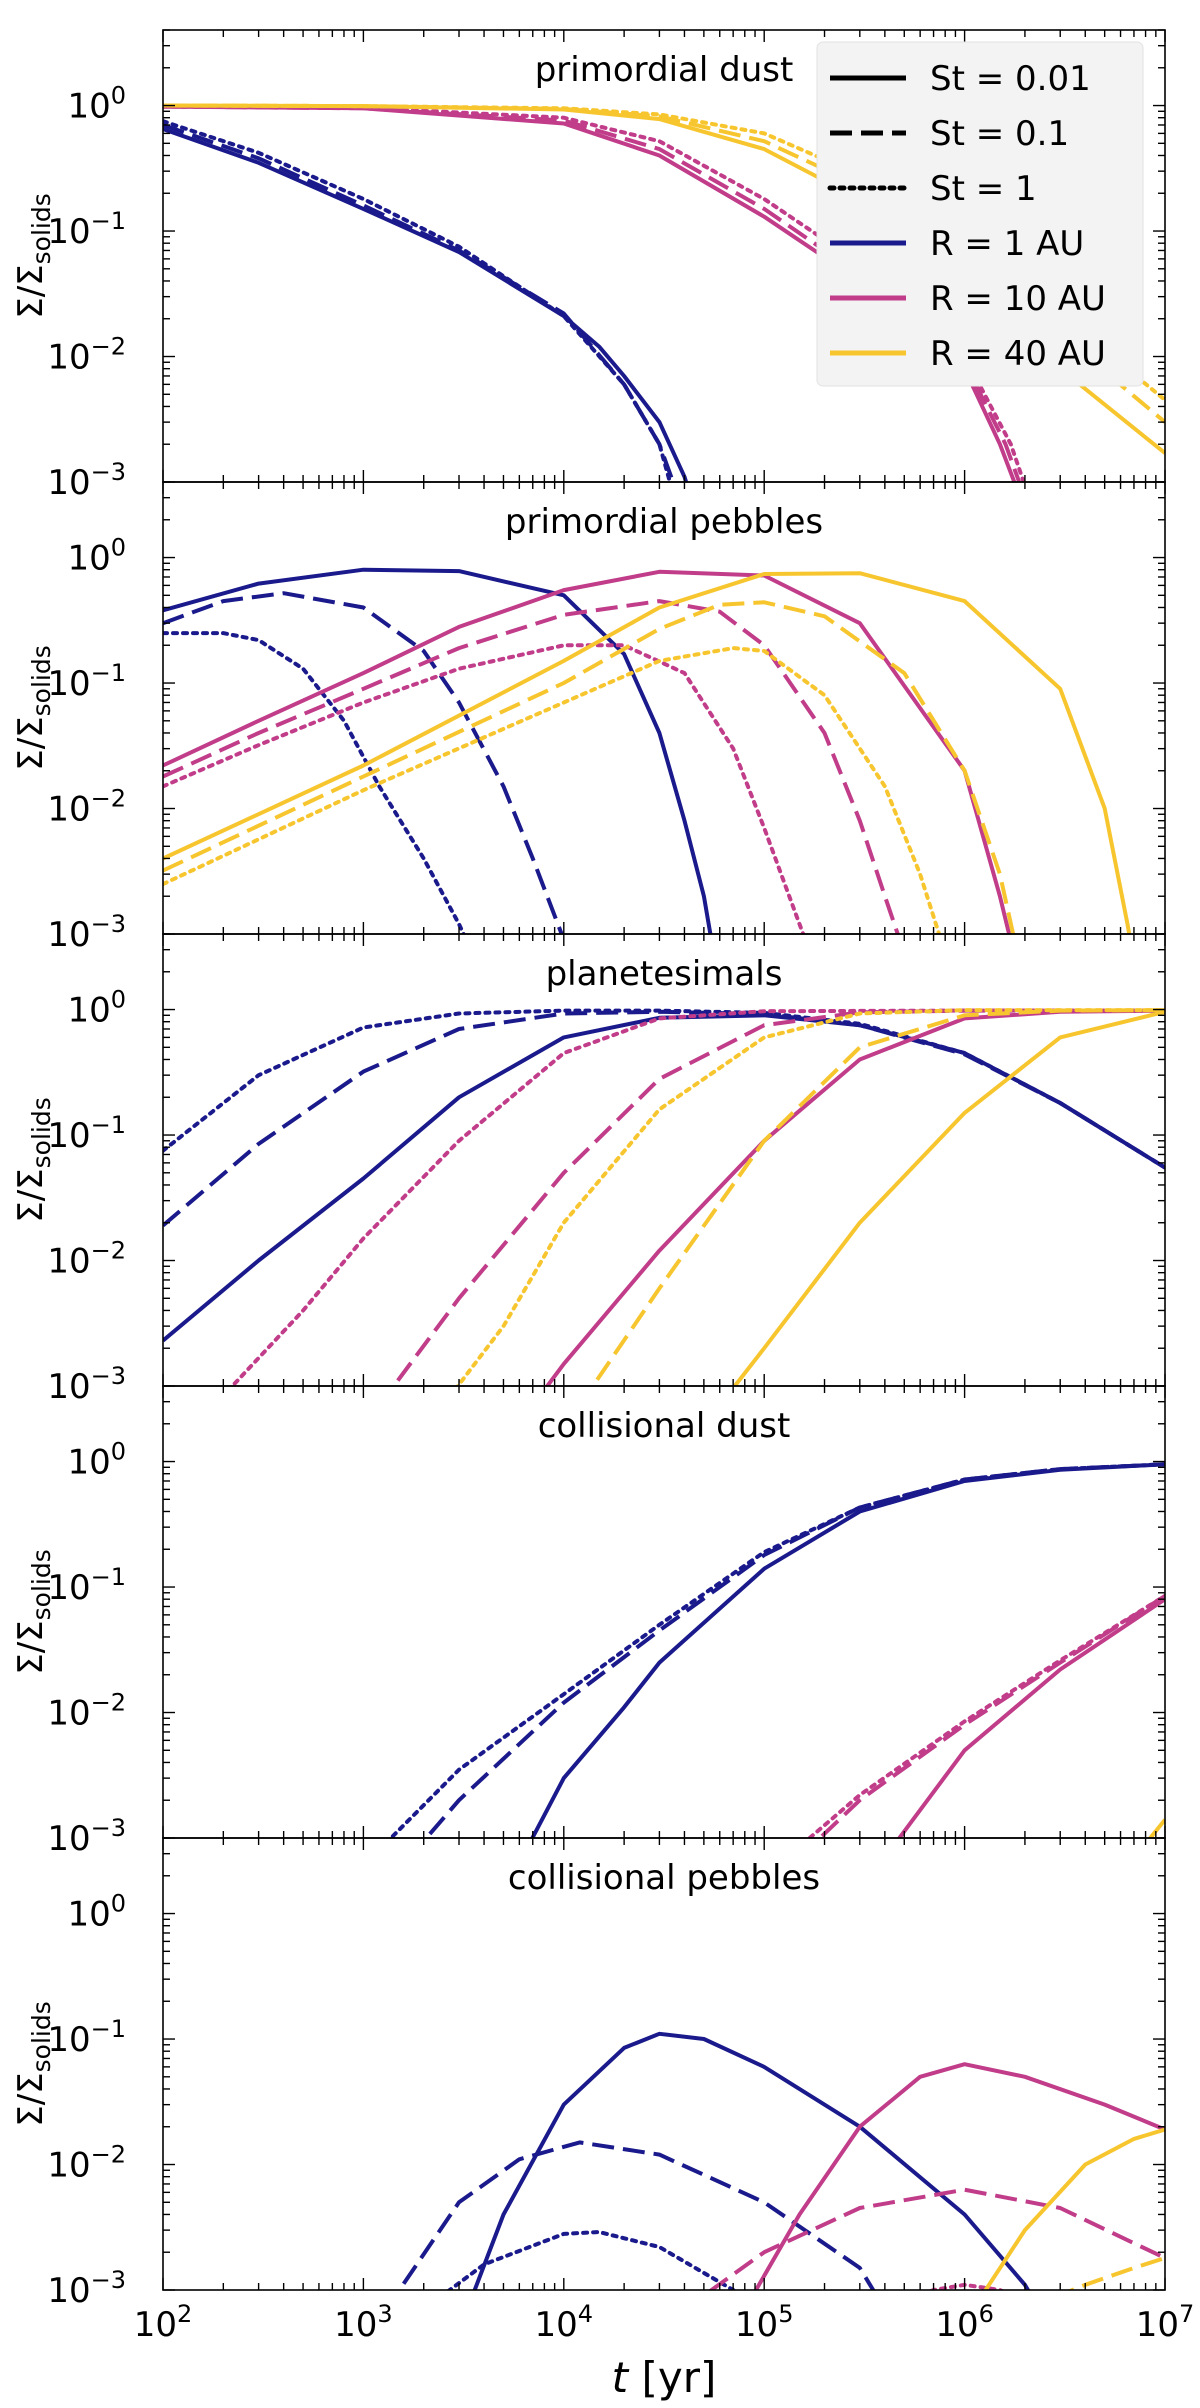 This screenshot has width=1200, height=2408. Describe the element at coordinates (664, 522) in the screenshot. I see `panel-title-primordial-pebbles: primordial pebbles` at that location.